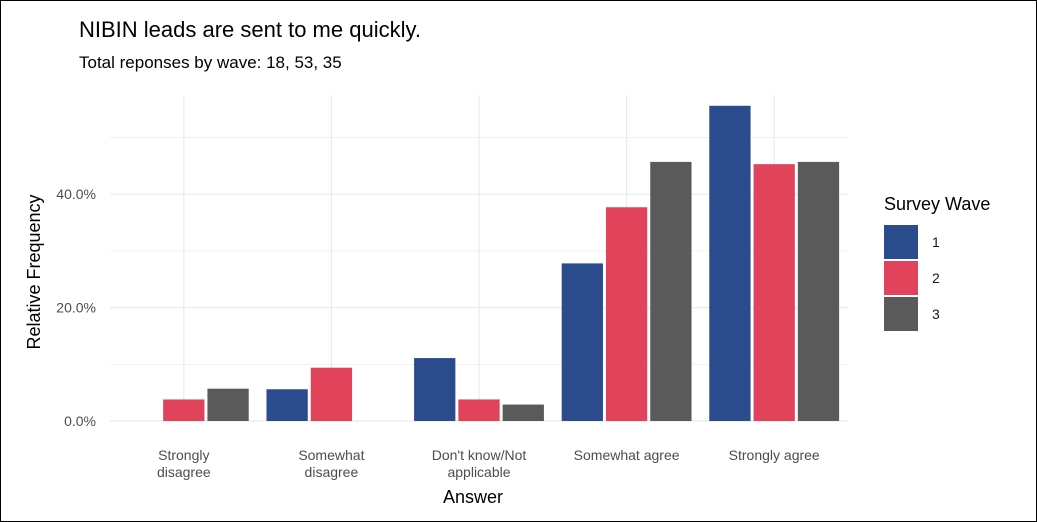 The height and width of the screenshot is (522, 1037). Describe the element at coordinates (936, 278) in the screenshot. I see `legend-label-2: 2` at that location.